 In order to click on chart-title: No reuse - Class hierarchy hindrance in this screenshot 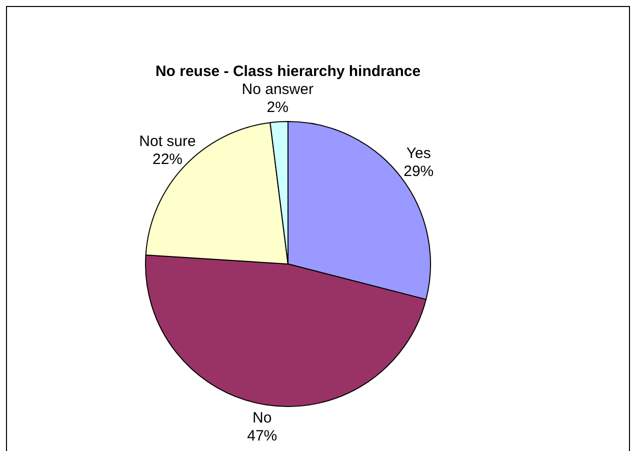, I will do `click(288, 71)`.